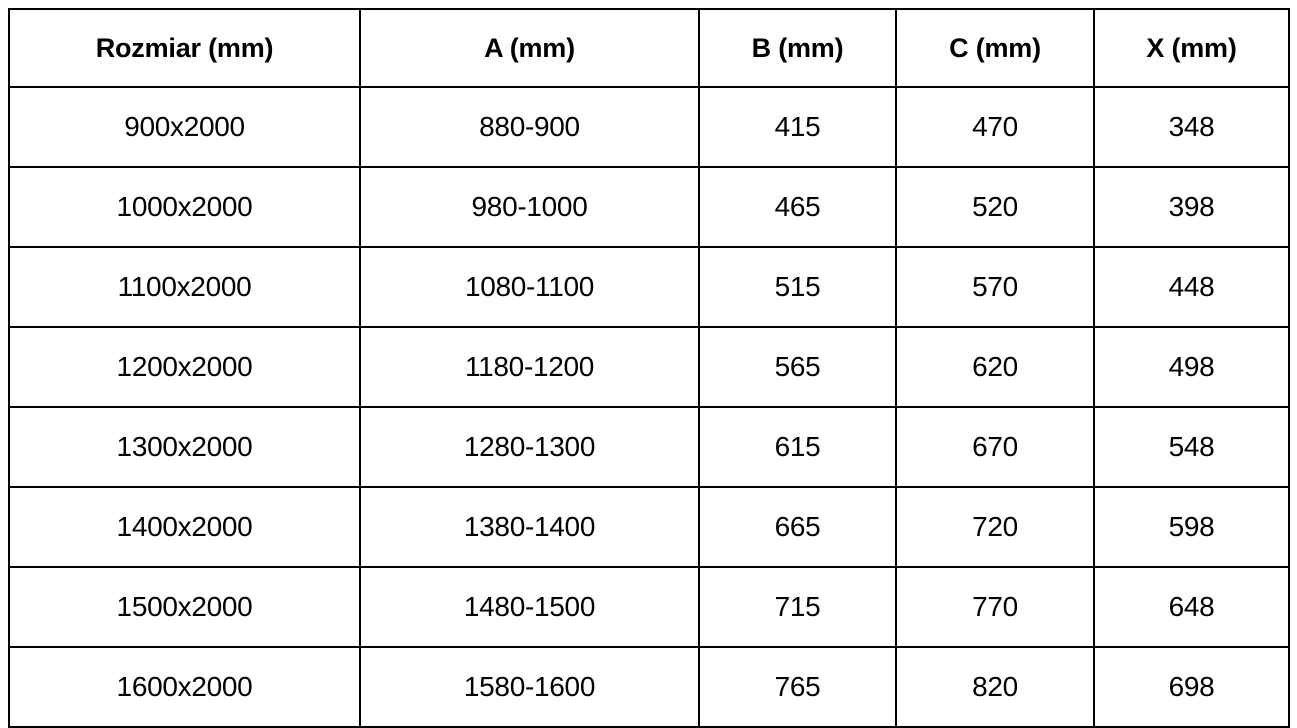 This screenshot has height=728, width=1297. What do you see at coordinates (1191, 527) in the screenshot?
I see `cell-x: 598` at bounding box center [1191, 527].